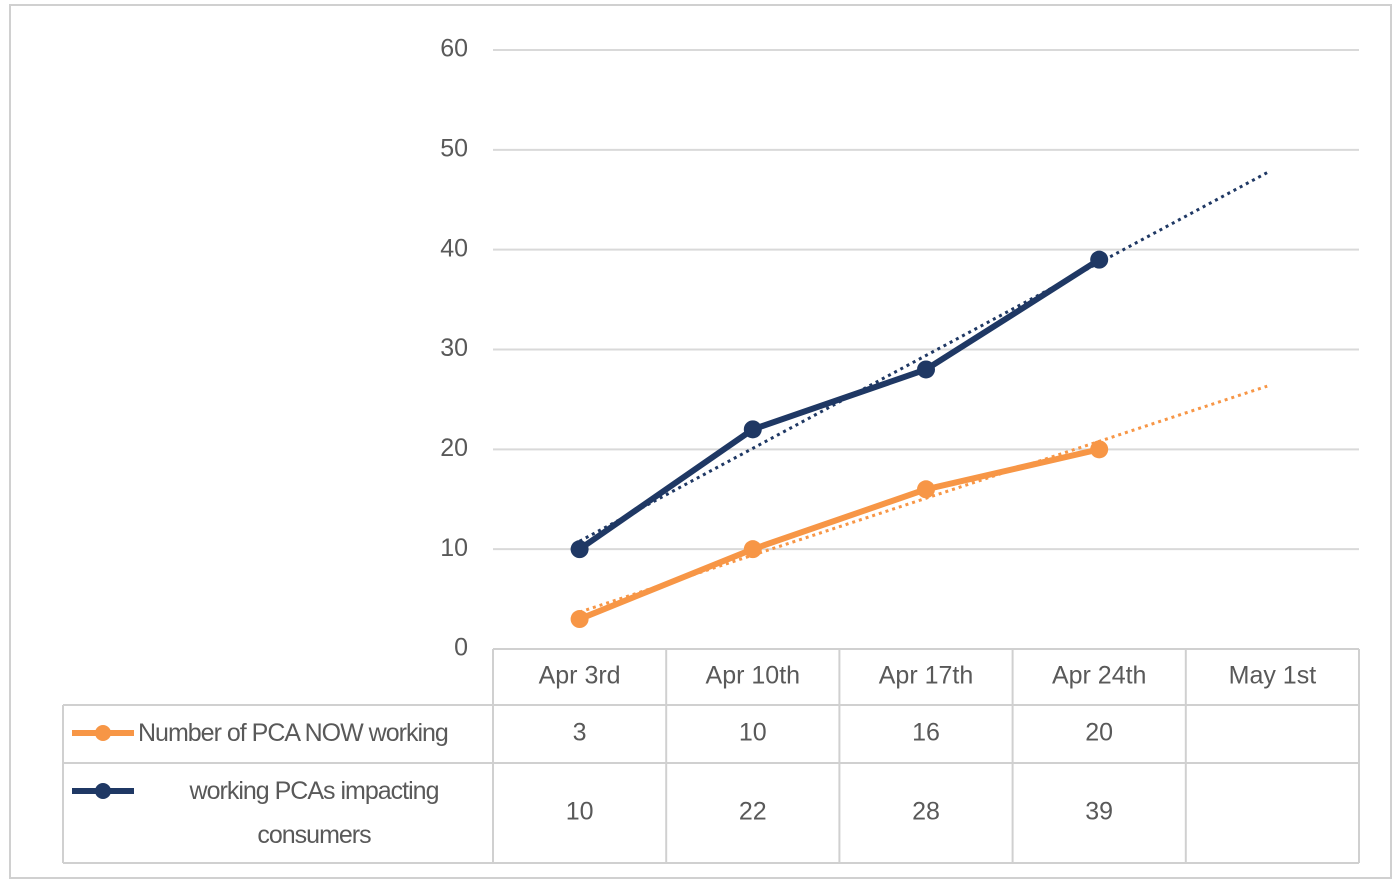 This screenshot has height=888, width=1399. What do you see at coordinates (454, 248) in the screenshot?
I see `y-tick-label: 40` at bounding box center [454, 248].